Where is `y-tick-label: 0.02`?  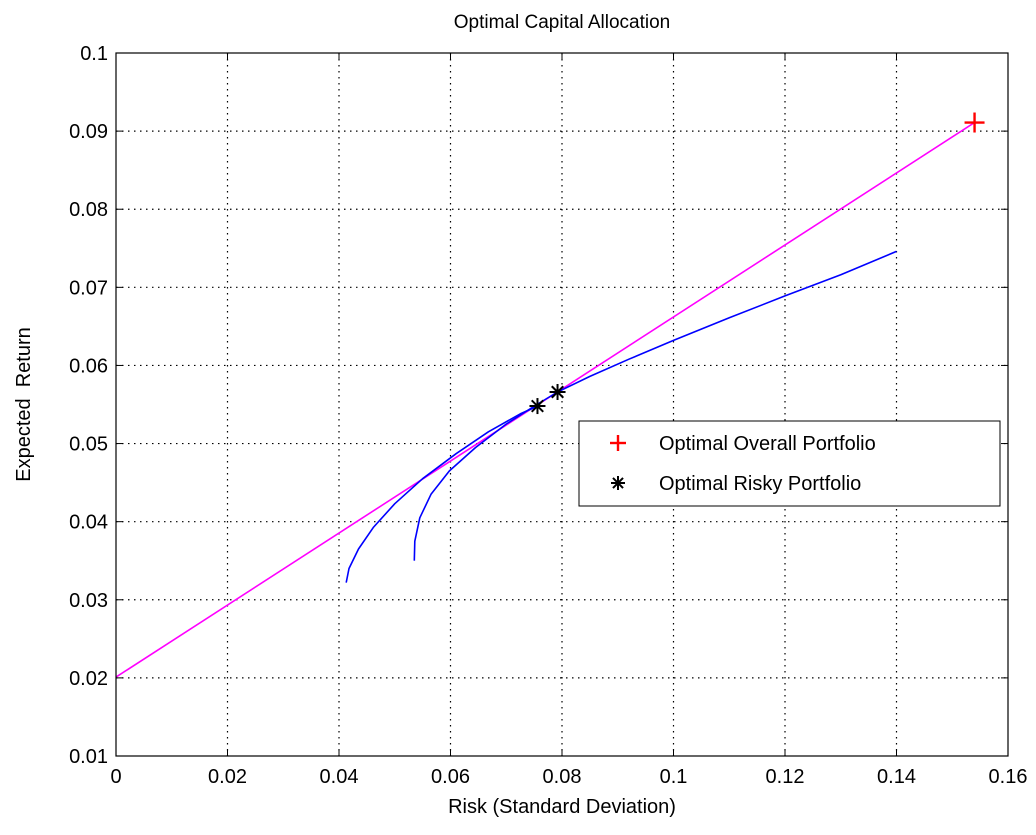
y-tick-label: 0.02 is located at coordinates (88, 679).